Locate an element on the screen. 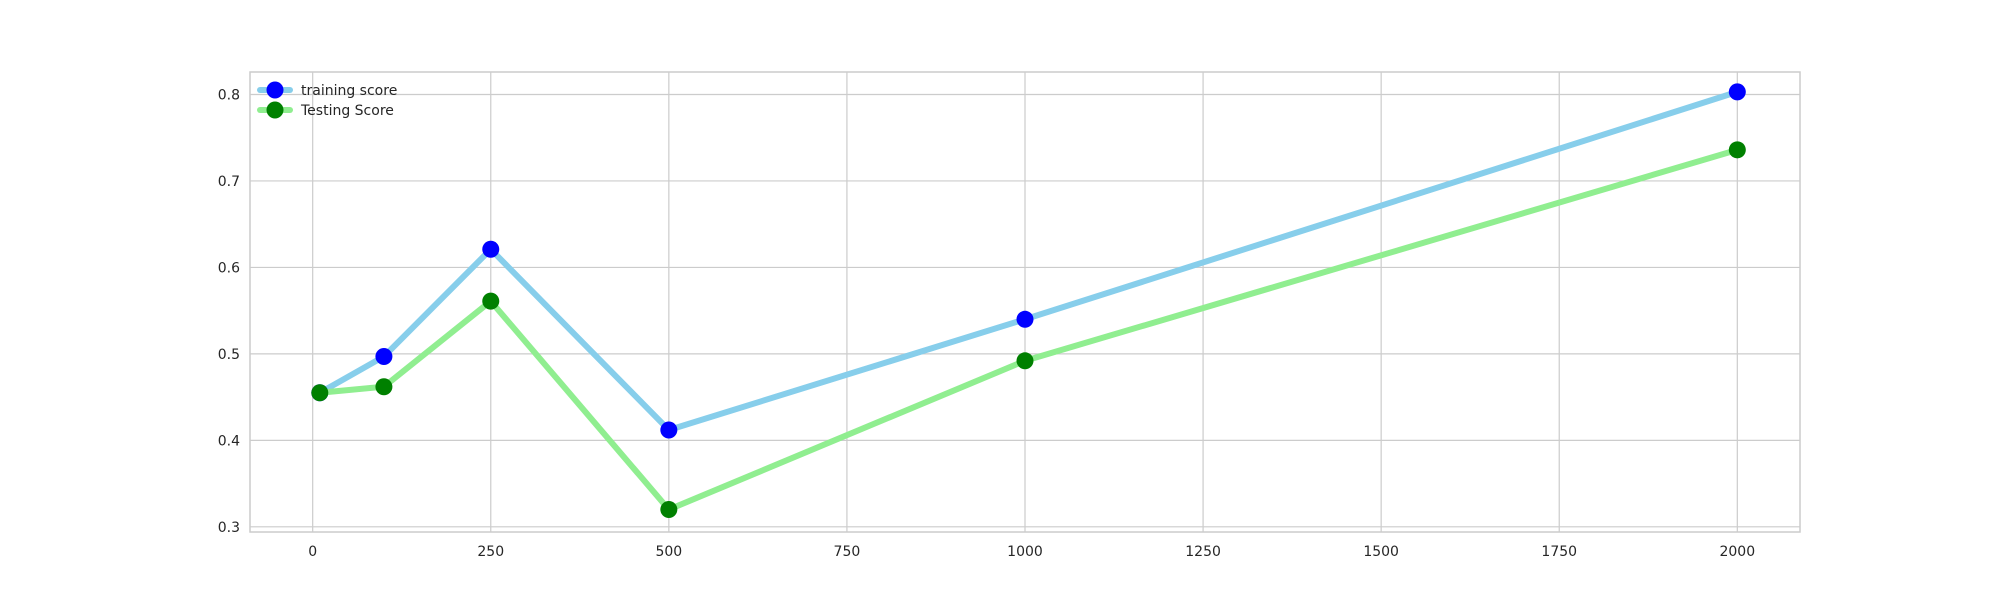  y-tick-label: 0.3 is located at coordinates (229, 528).